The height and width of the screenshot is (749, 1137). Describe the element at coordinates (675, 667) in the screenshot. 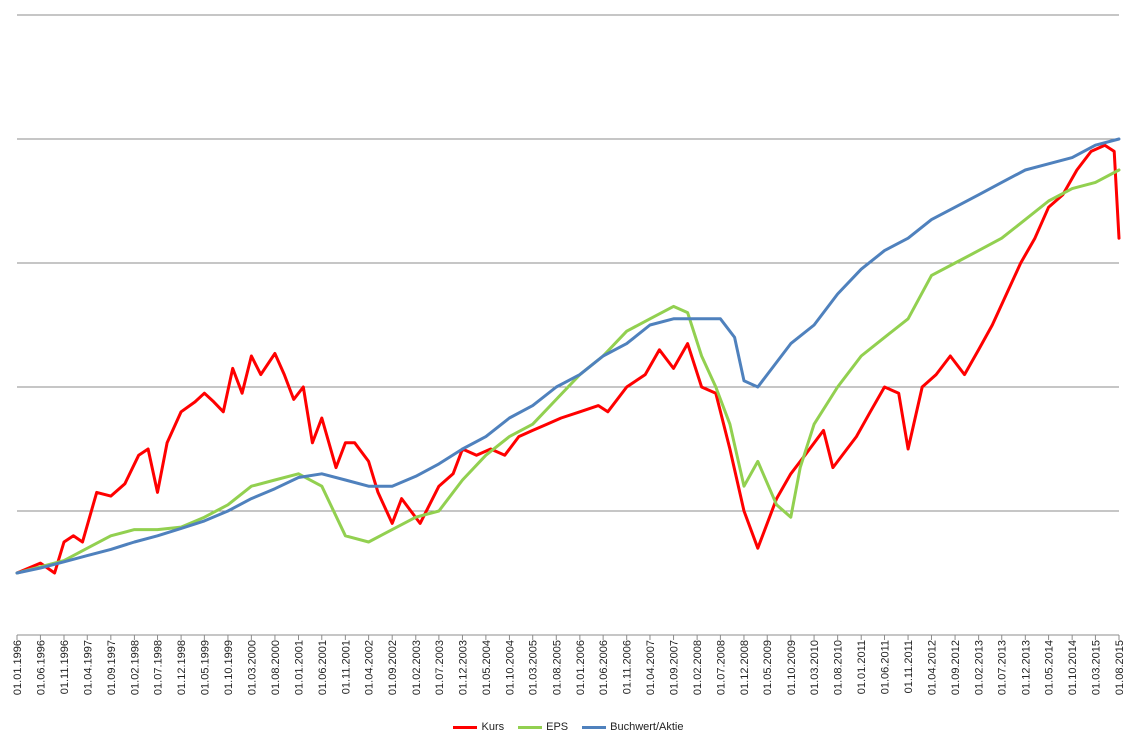

I see `x-tick-label: 01.09.2007` at that location.